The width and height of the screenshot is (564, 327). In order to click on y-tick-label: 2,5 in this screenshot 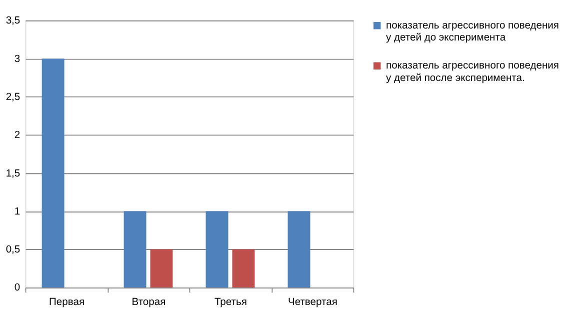, I will do `click(13, 98)`.